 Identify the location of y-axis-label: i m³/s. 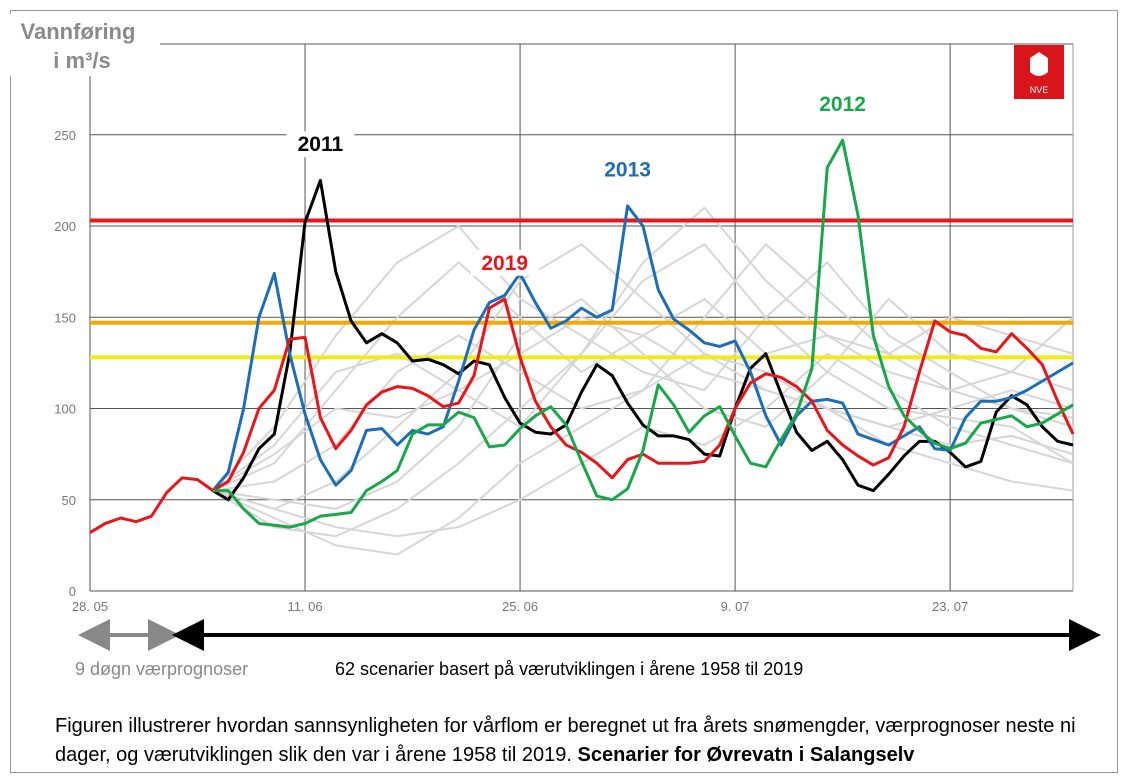
(81, 60).